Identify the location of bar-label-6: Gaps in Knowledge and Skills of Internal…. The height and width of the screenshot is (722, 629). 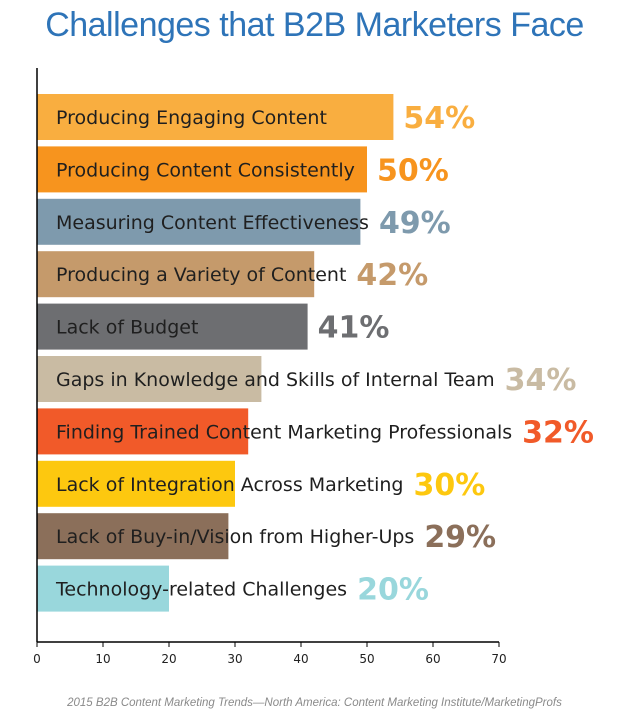
(275, 380).